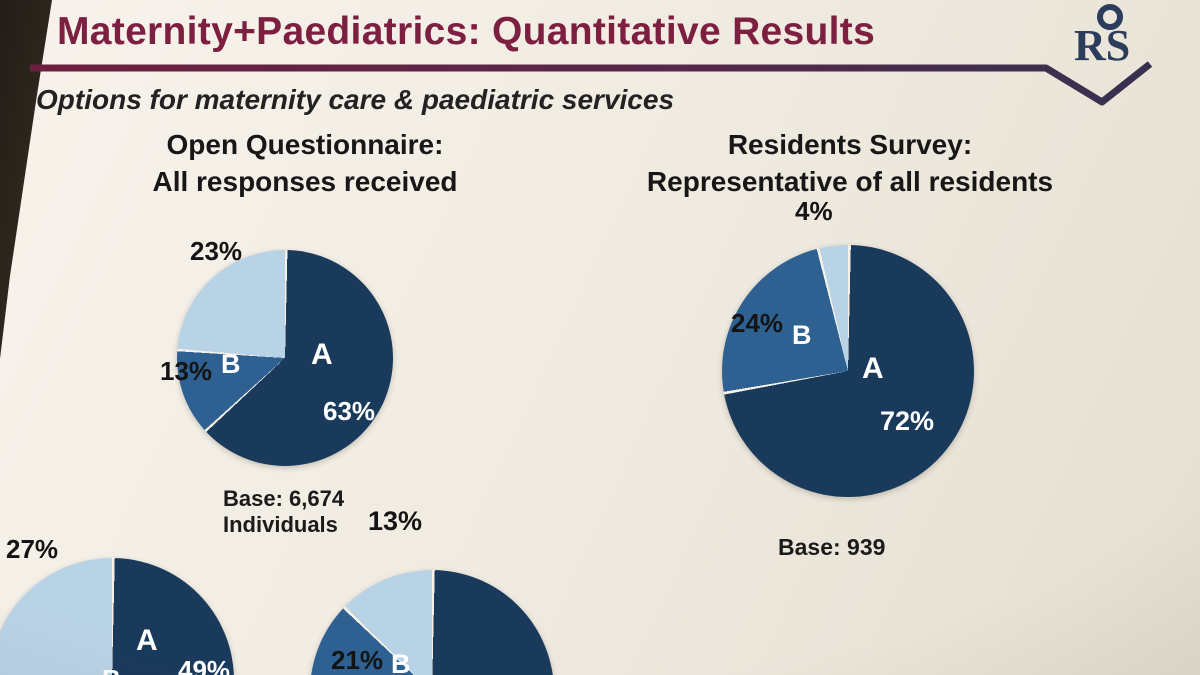 This screenshot has height=675, width=1200. What do you see at coordinates (349, 411) in the screenshot?
I see `pie1-a-pct-label: 63%` at bounding box center [349, 411].